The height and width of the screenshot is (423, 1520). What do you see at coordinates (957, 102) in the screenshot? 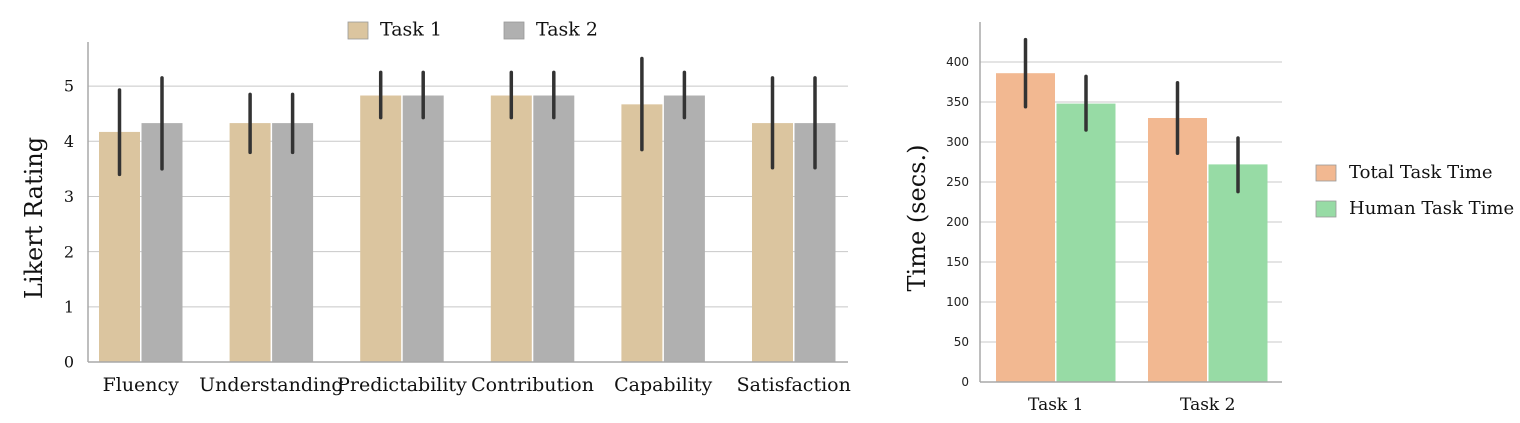
I see `y-tick-label: 350` at bounding box center [957, 102].